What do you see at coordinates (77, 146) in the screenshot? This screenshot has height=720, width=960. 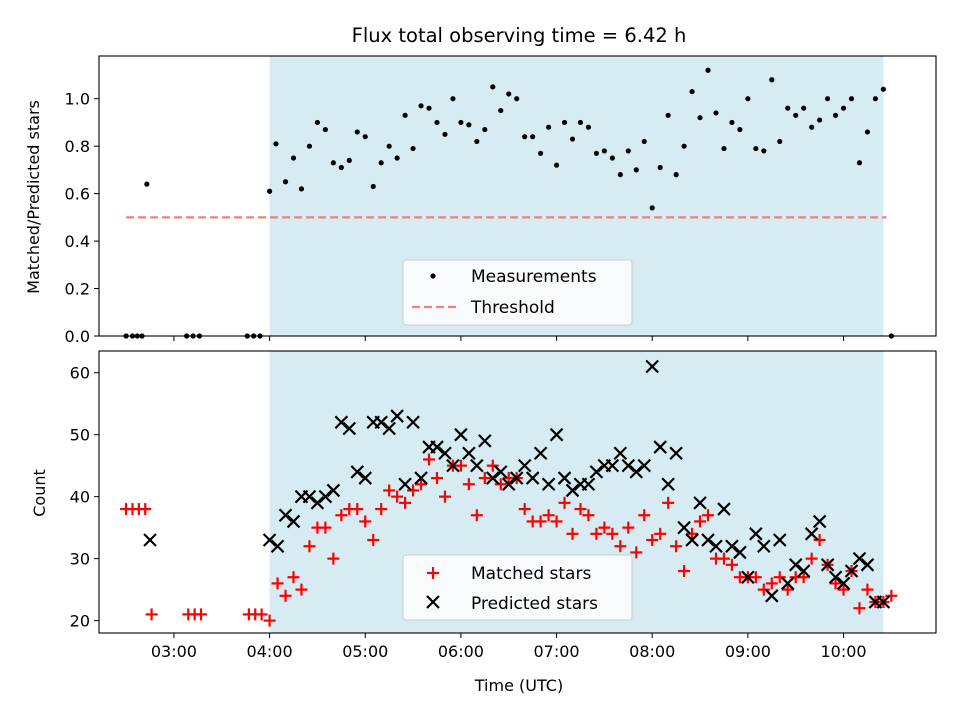 I see `top-ytick-label: 0.8` at bounding box center [77, 146].